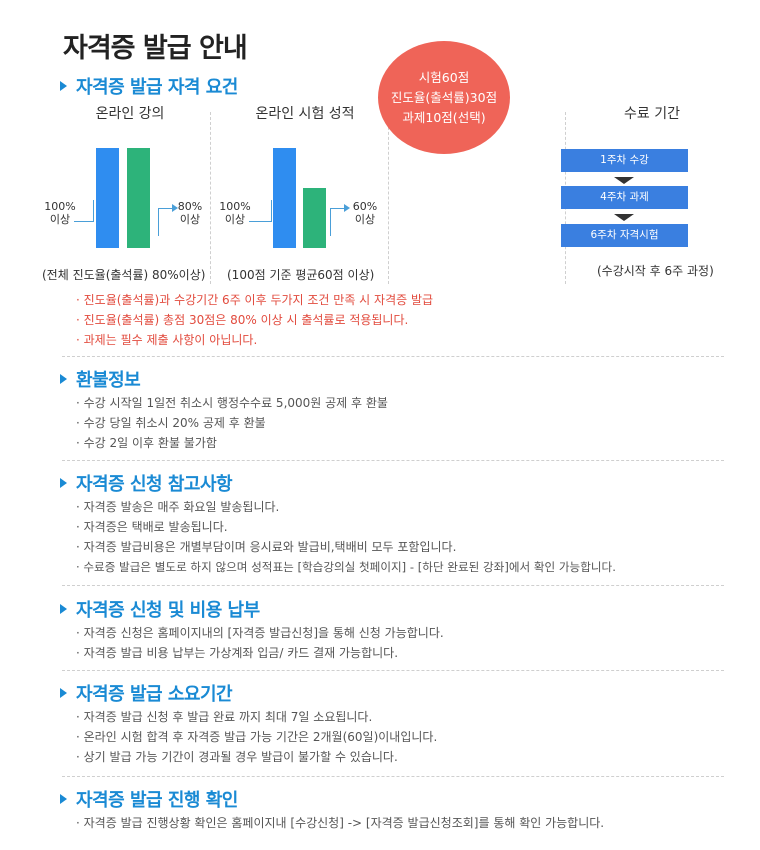 This screenshot has height=850, width=760. Describe the element at coordinates (146, 443) in the screenshot. I see `list-item: · 수강 2일 이후 환불 불가함` at that location.